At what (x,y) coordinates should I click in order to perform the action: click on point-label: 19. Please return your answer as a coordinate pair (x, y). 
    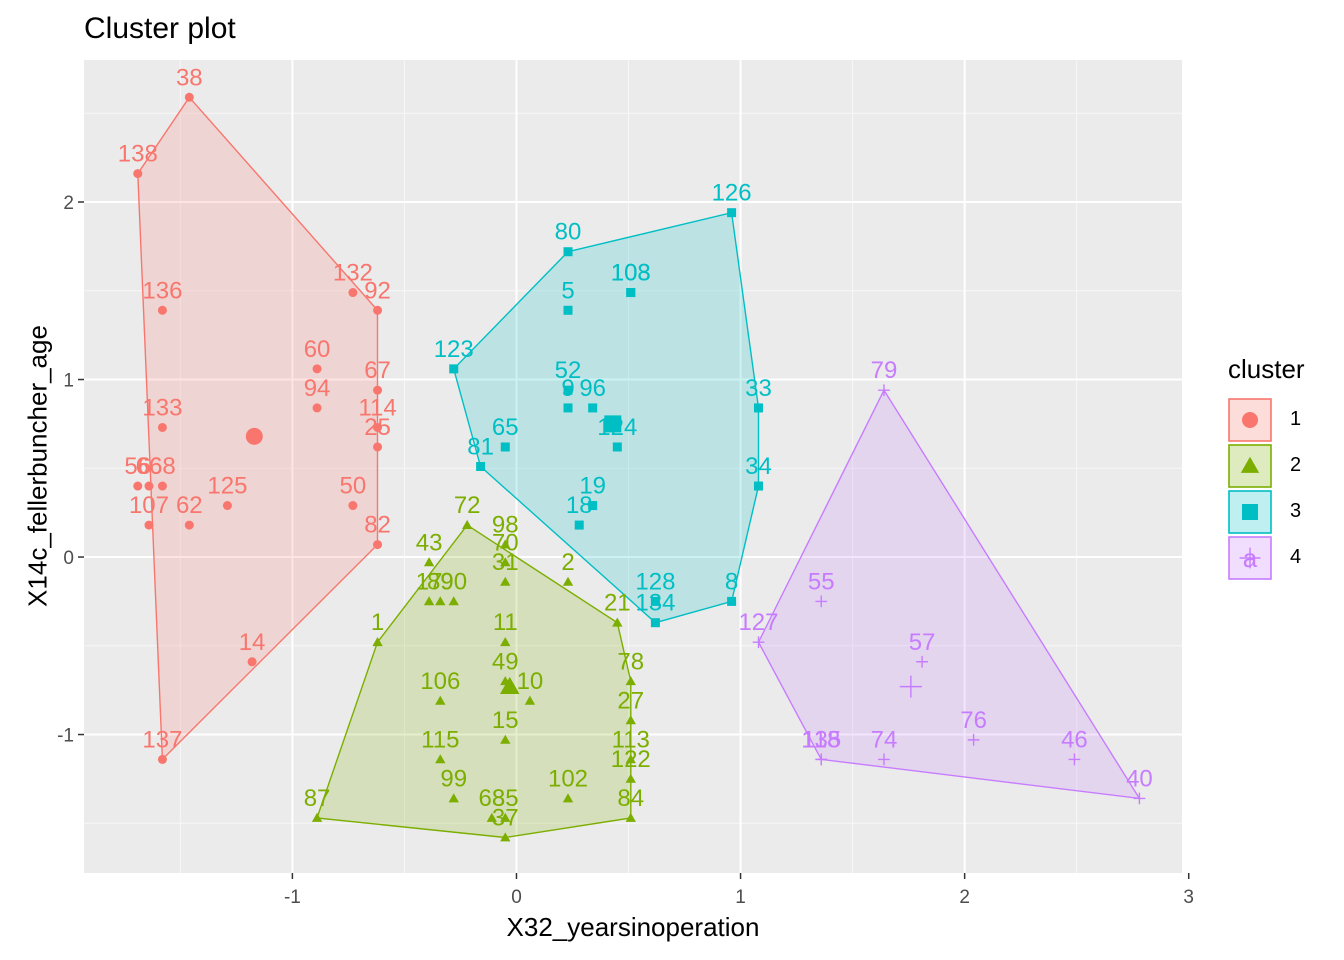
    Looking at the image, I should click on (592, 486).